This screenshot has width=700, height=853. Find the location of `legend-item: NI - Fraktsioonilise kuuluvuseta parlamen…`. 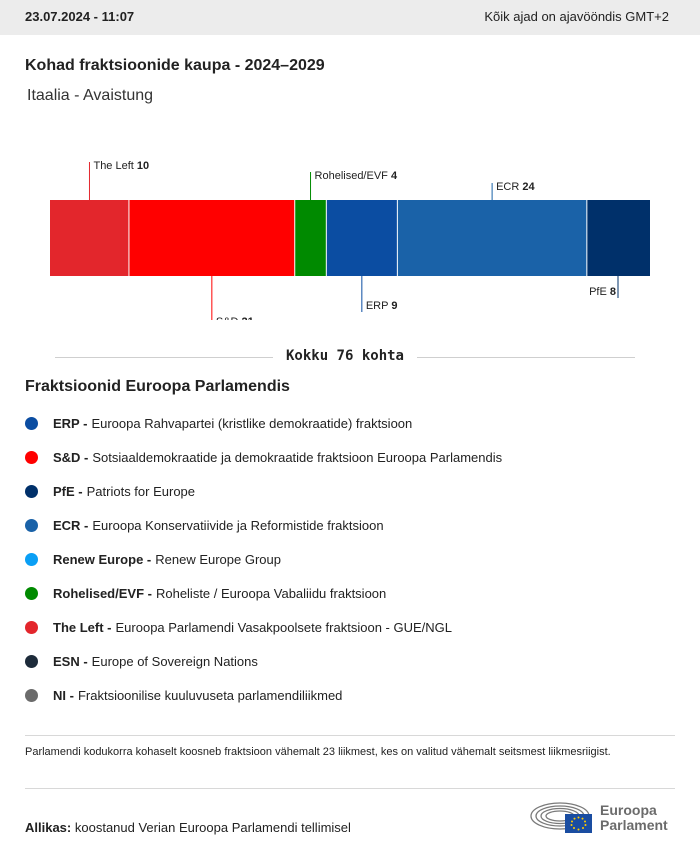

legend-item: NI - Fraktsioonilise kuuluvuseta parlamen… is located at coordinates (263, 695).